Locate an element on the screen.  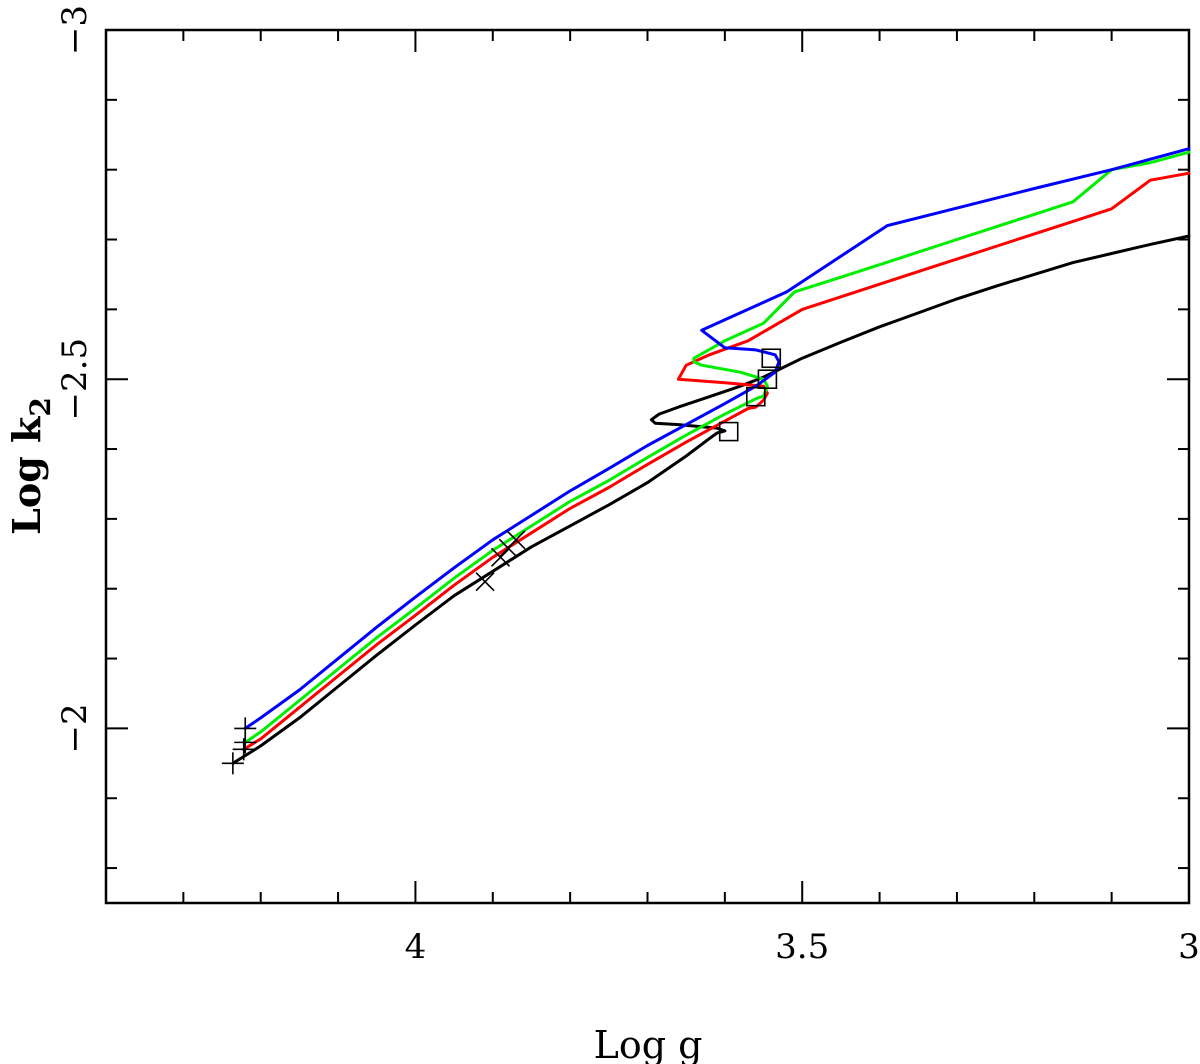
y-axis-label: Log k2 is located at coordinates (30, 466).